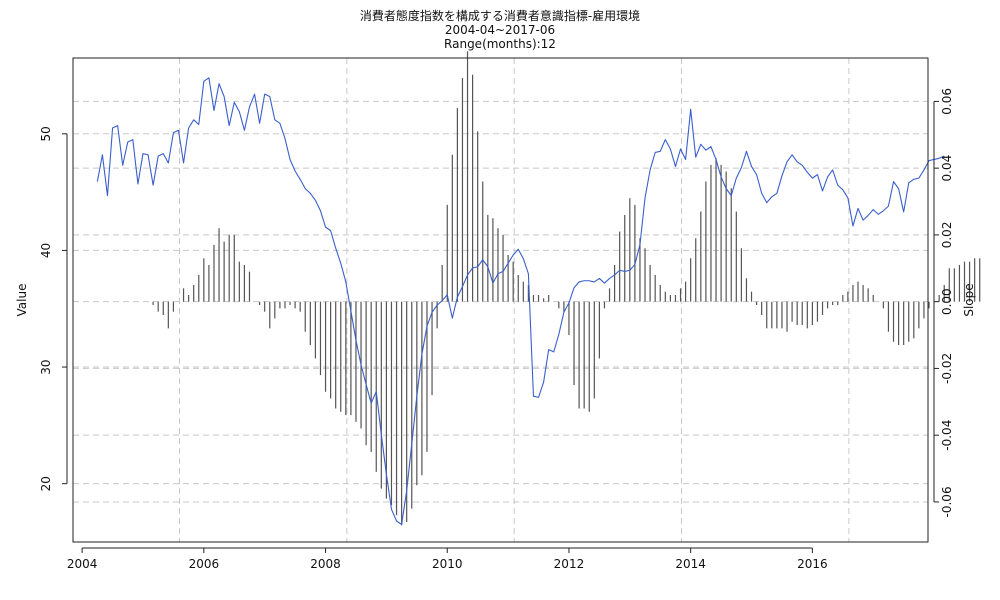 Image resolution: width=1000 pixels, height=600 pixels. I want to click on y-right-tick-label-4: 0.02, so click(947, 235).